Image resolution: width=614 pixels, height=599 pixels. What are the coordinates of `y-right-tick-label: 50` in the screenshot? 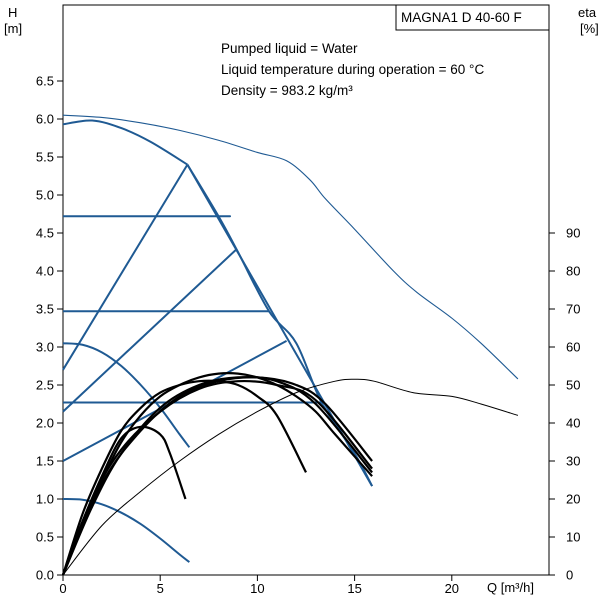 It's located at (573, 385).